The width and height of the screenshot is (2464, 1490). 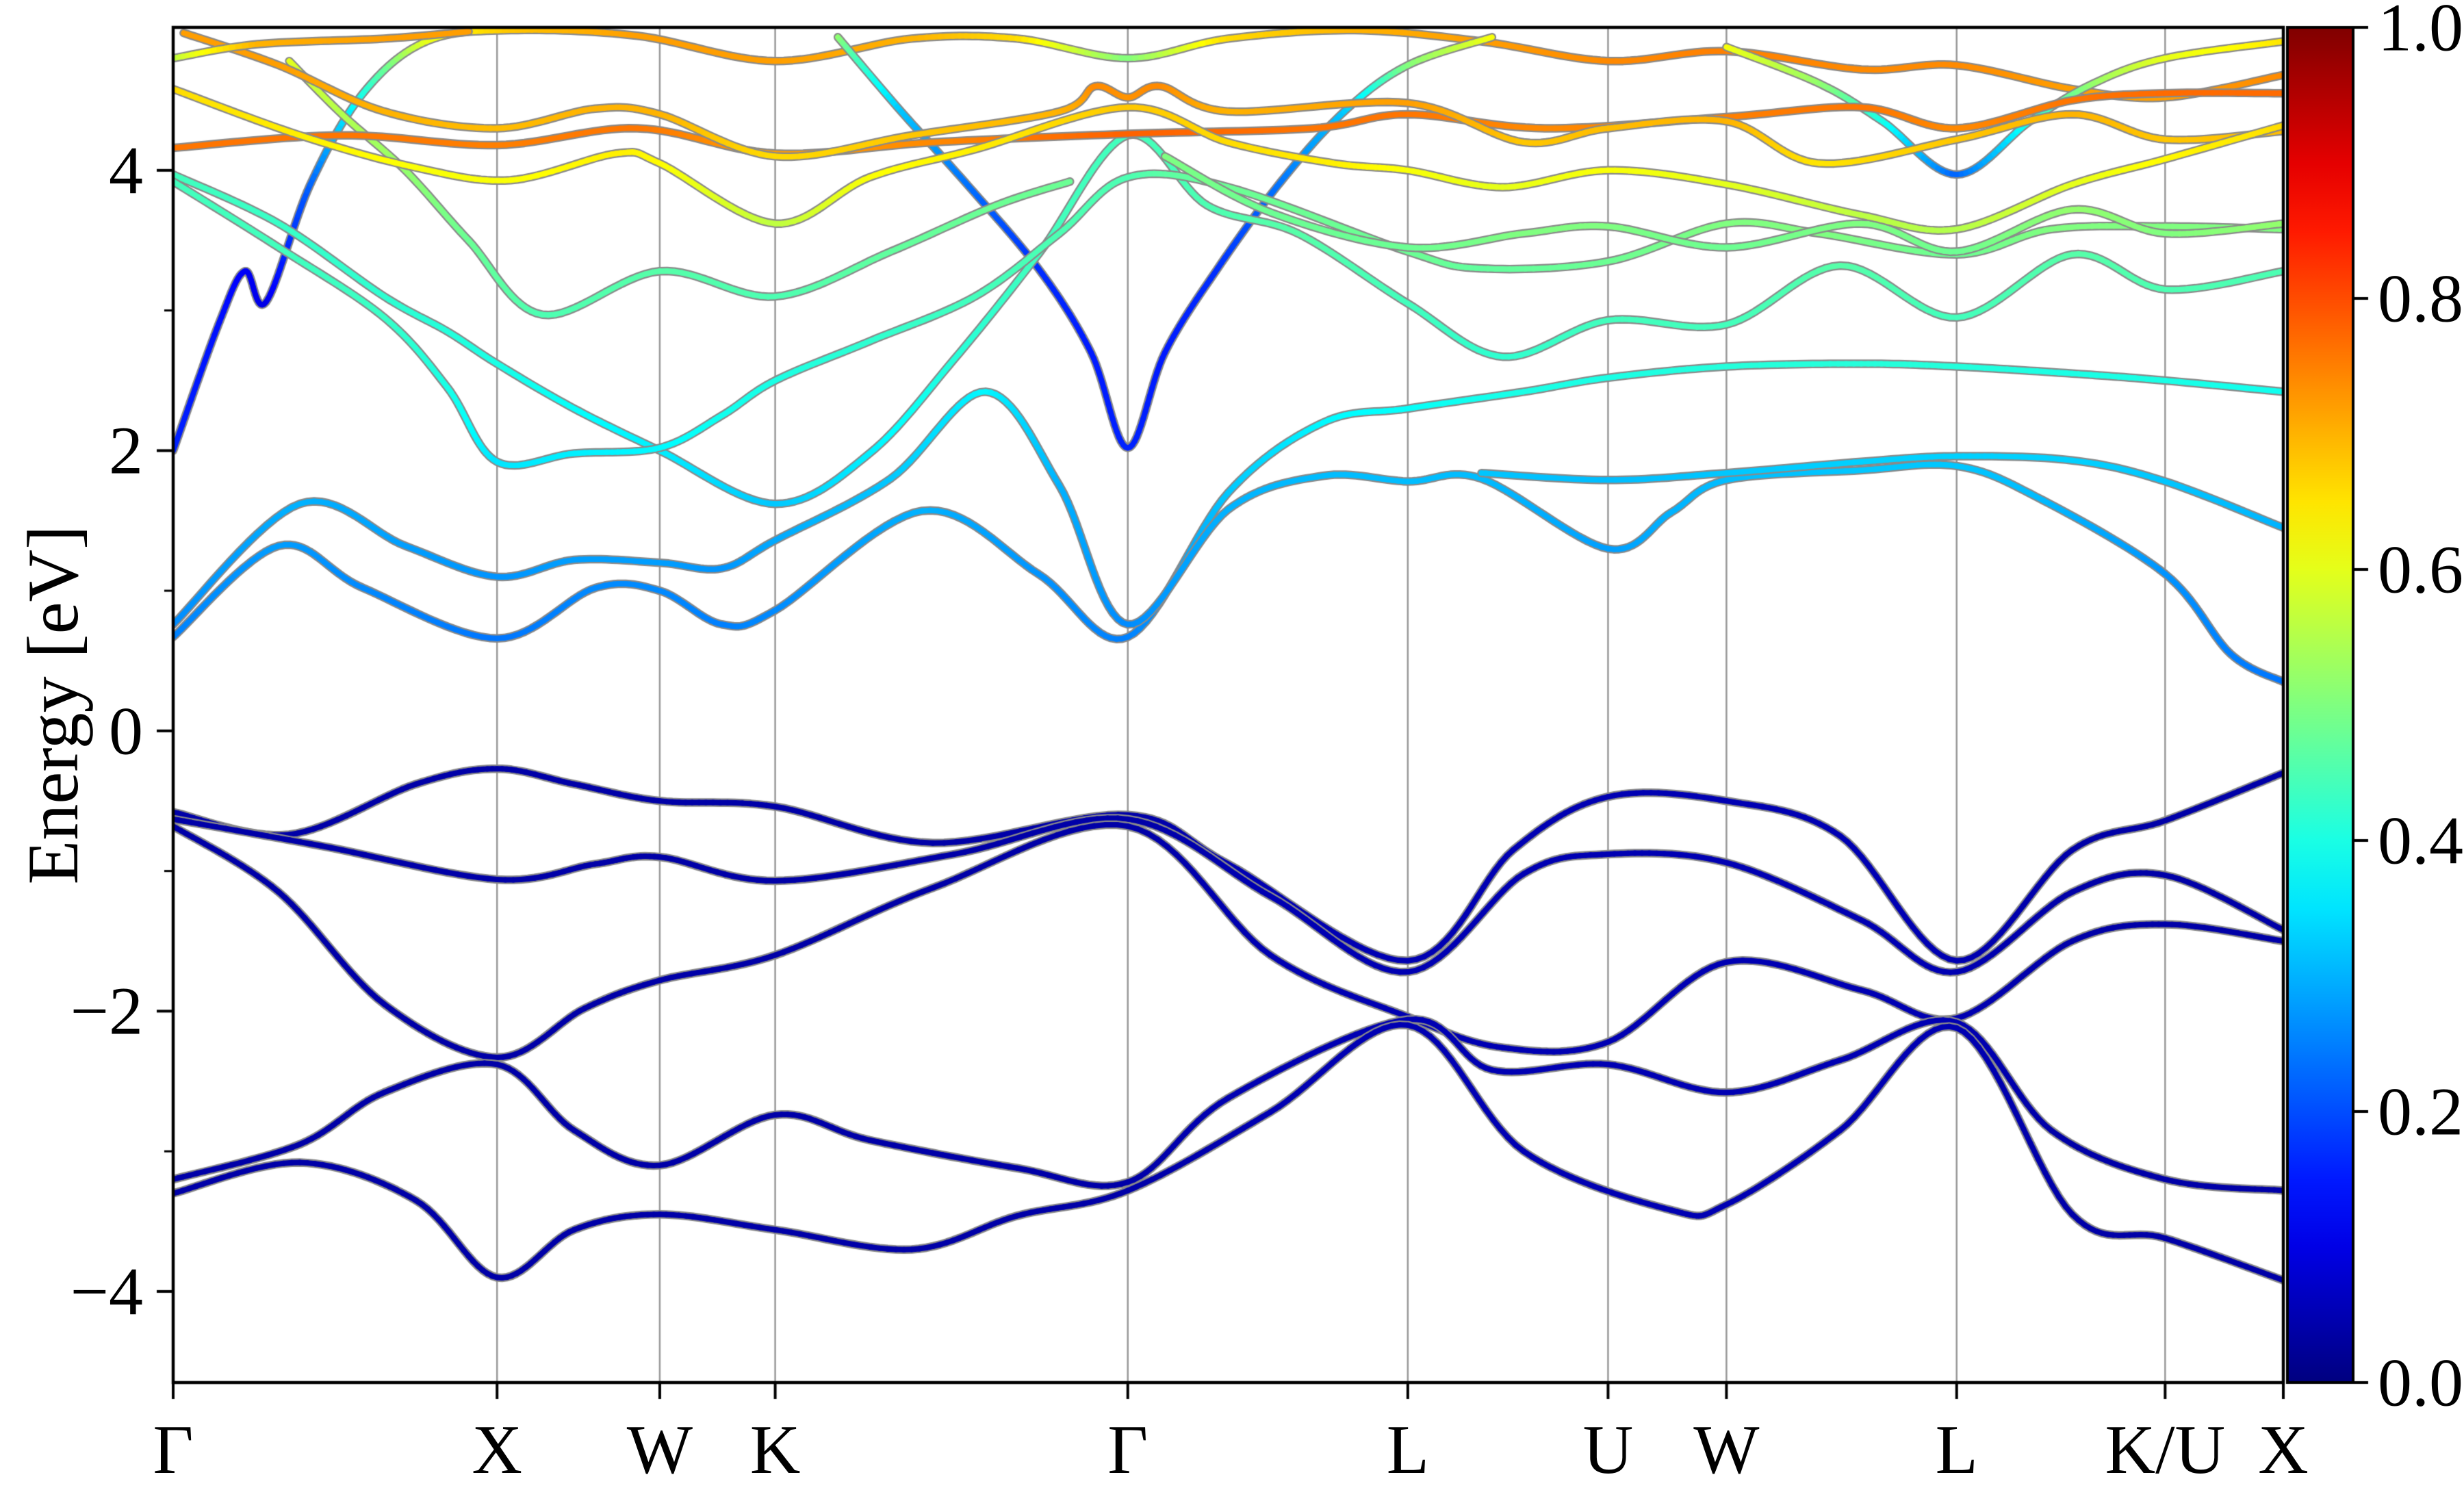 What do you see at coordinates (2420, 840) in the screenshot?
I see `colorbar-tick-label: 0.4` at bounding box center [2420, 840].